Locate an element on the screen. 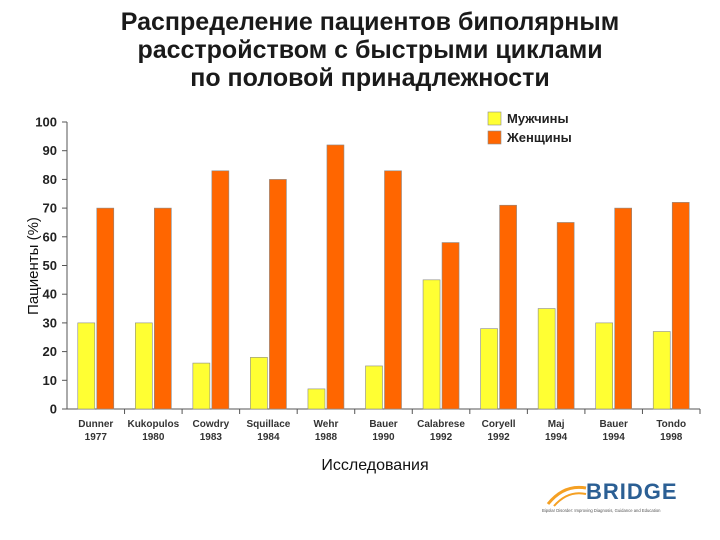  x-tick-label: Maj is located at coordinates (556, 424).